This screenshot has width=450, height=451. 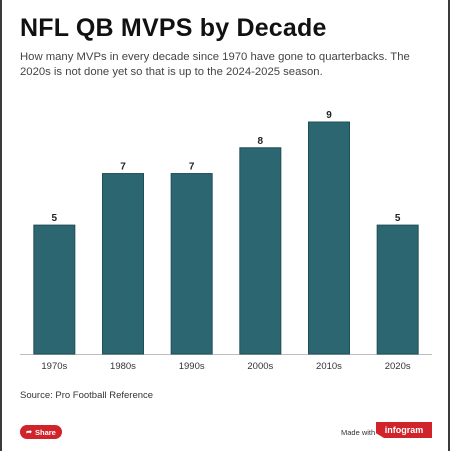 What do you see at coordinates (398, 366) in the screenshot?
I see `x-tick-label-2020s: 2020s` at bounding box center [398, 366].